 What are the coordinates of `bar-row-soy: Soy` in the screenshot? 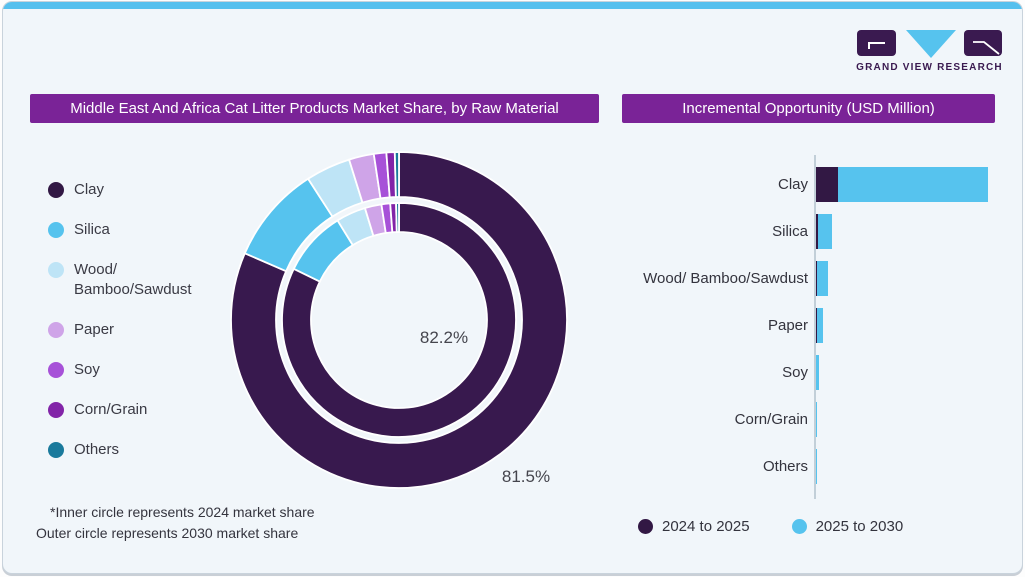 It's located at (709, 372).